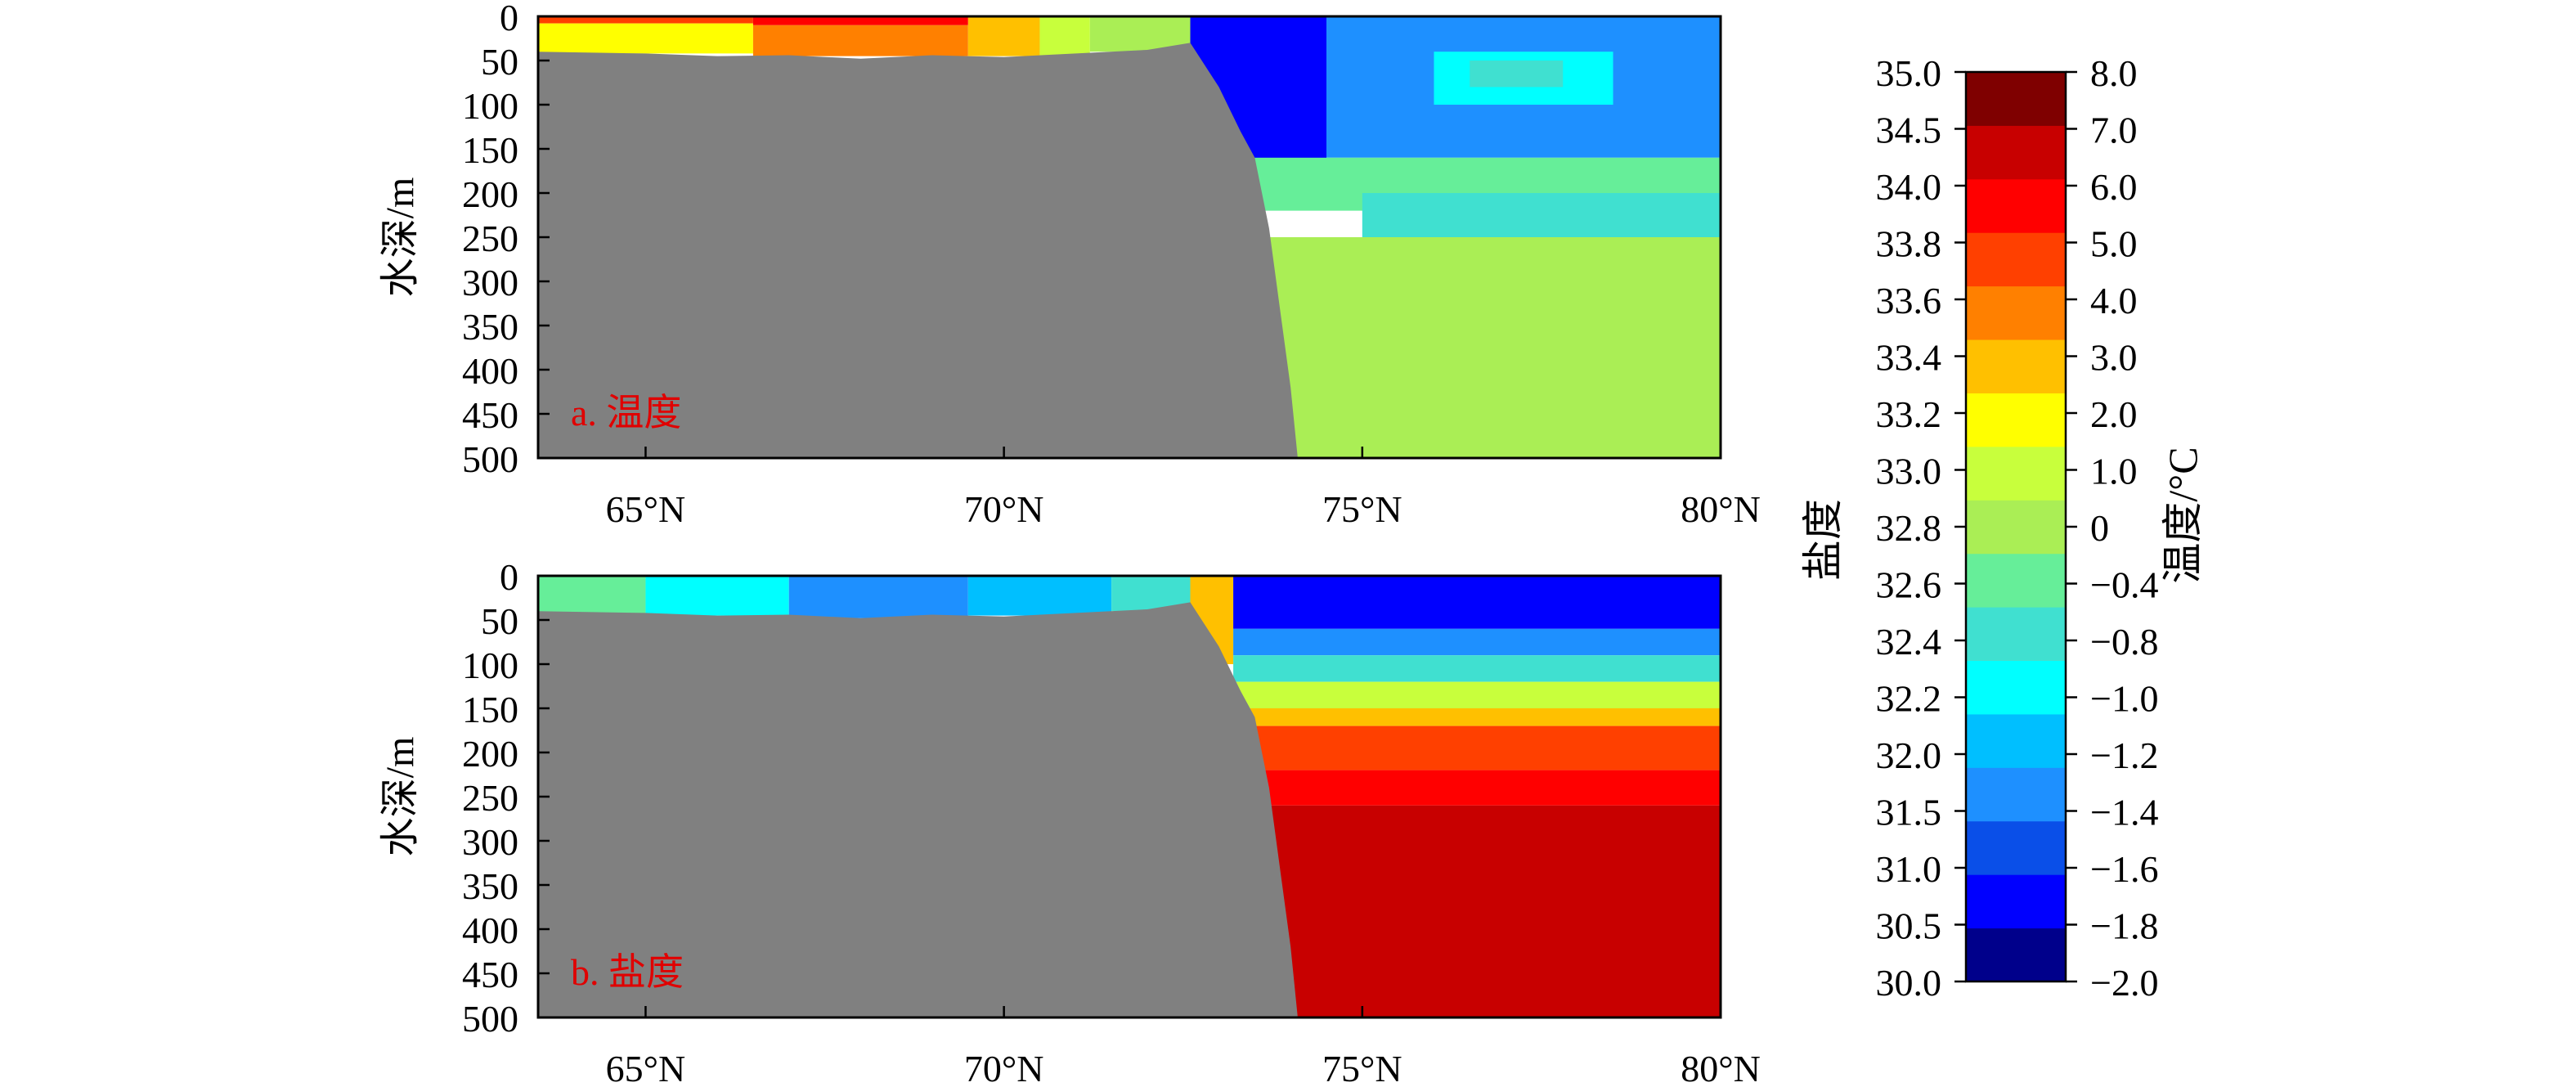 This screenshot has height=1087, width=2576. What do you see at coordinates (2114, 73) in the screenshot?
I see `temperature-tick-label: 8.0` at bounding box center [2114, 73].